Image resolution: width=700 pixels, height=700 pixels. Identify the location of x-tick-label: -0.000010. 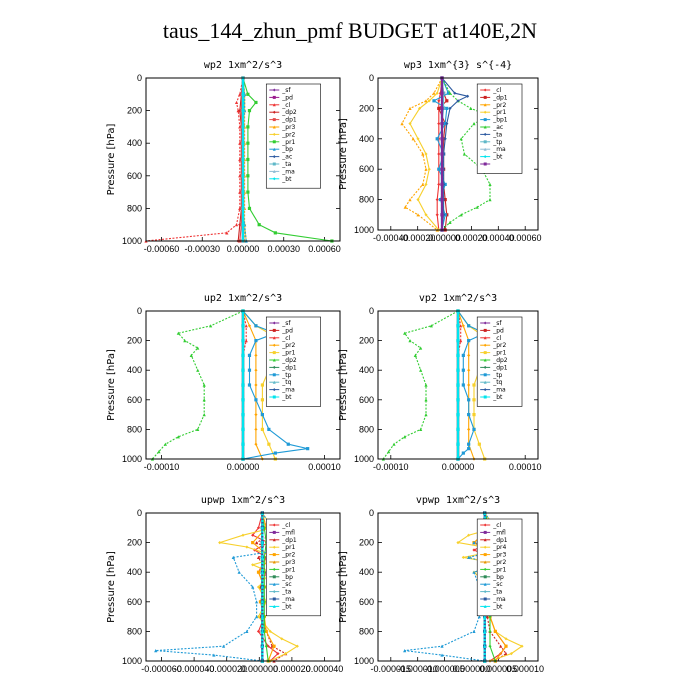
(417, 669).